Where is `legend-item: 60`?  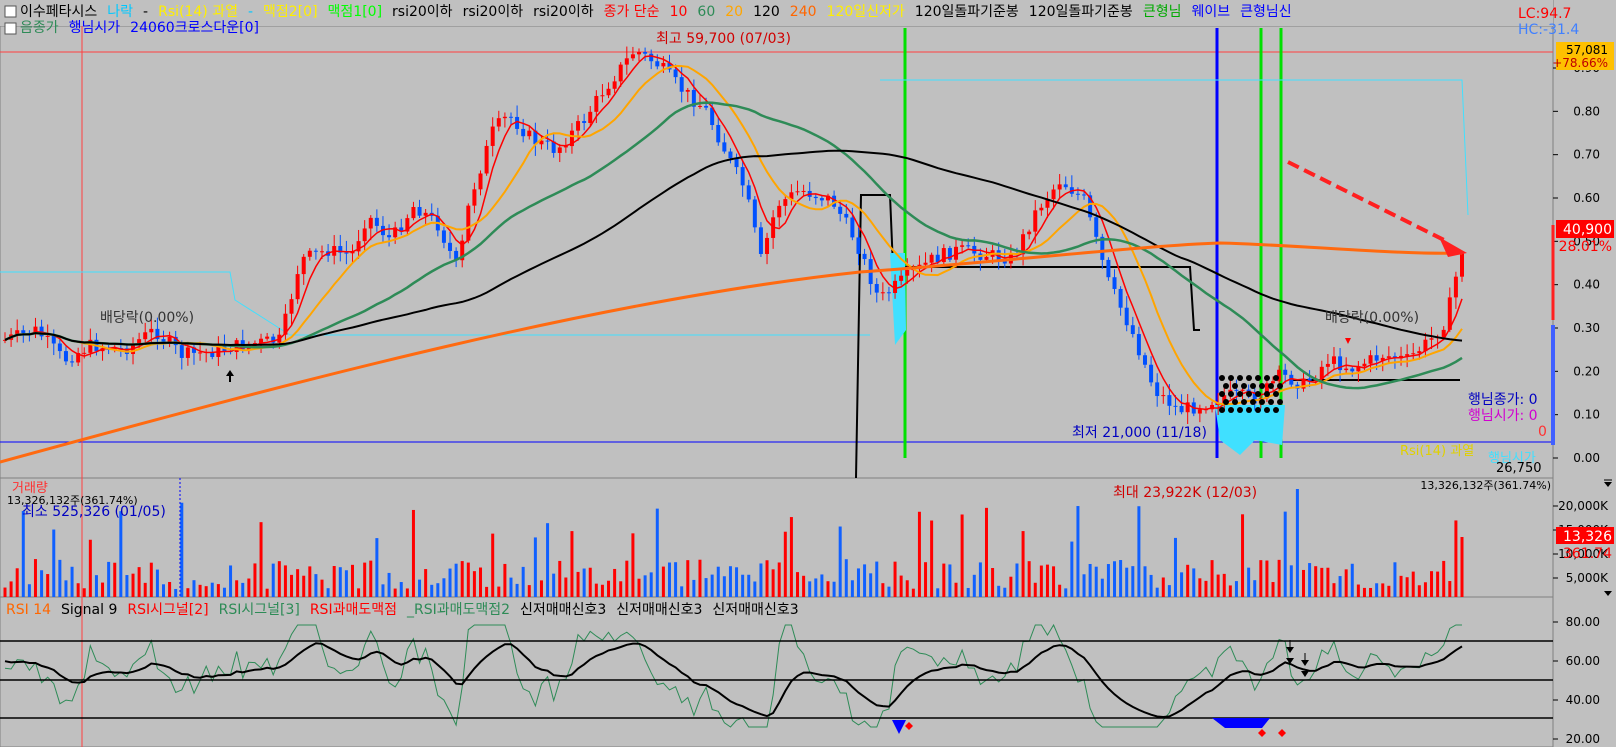 legend-item: 60 is located at coordinates (706, 12).